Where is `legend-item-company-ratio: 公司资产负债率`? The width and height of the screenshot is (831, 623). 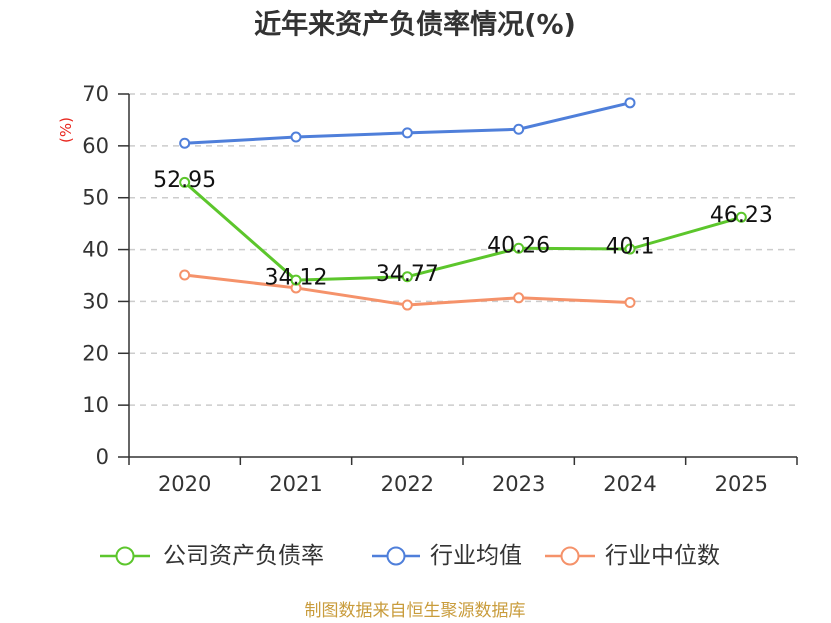 legend-item-company-ratio: 公司资产负债率 is located at coordinates (212, 556).